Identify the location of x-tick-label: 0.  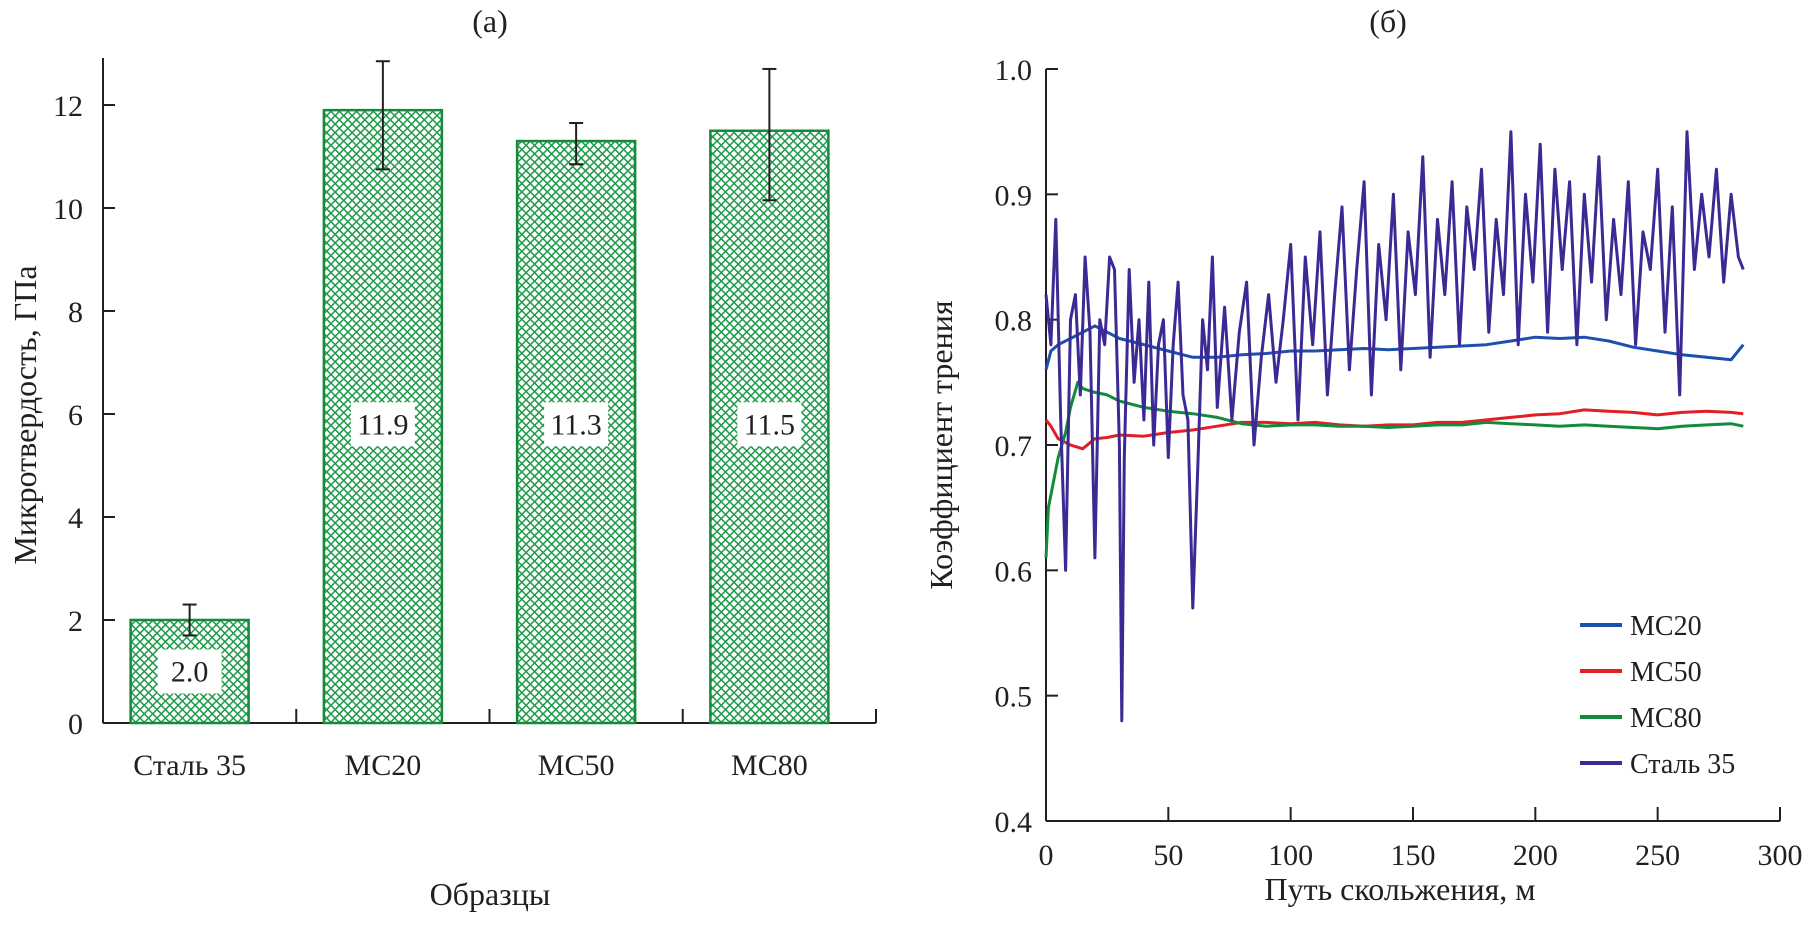
(1046, 855).